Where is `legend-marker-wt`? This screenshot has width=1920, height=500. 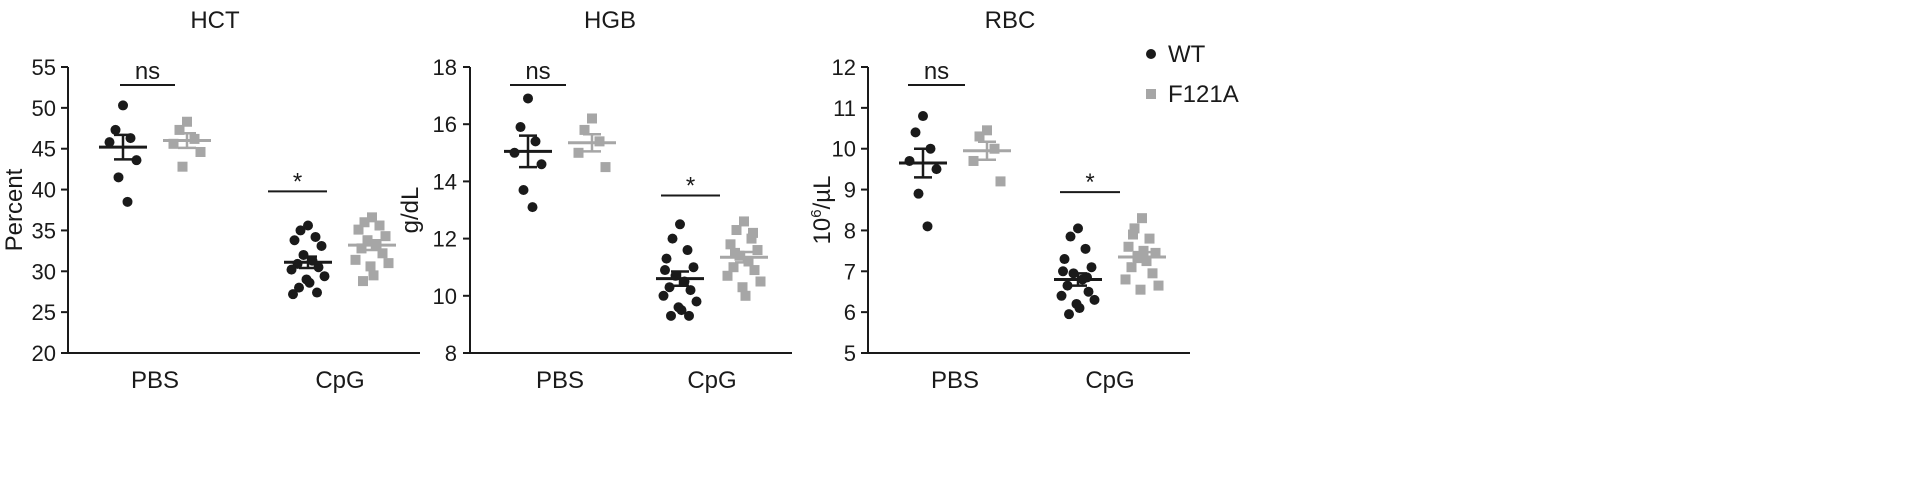
legend-marker-wt is located at coordinates (1151, 54).